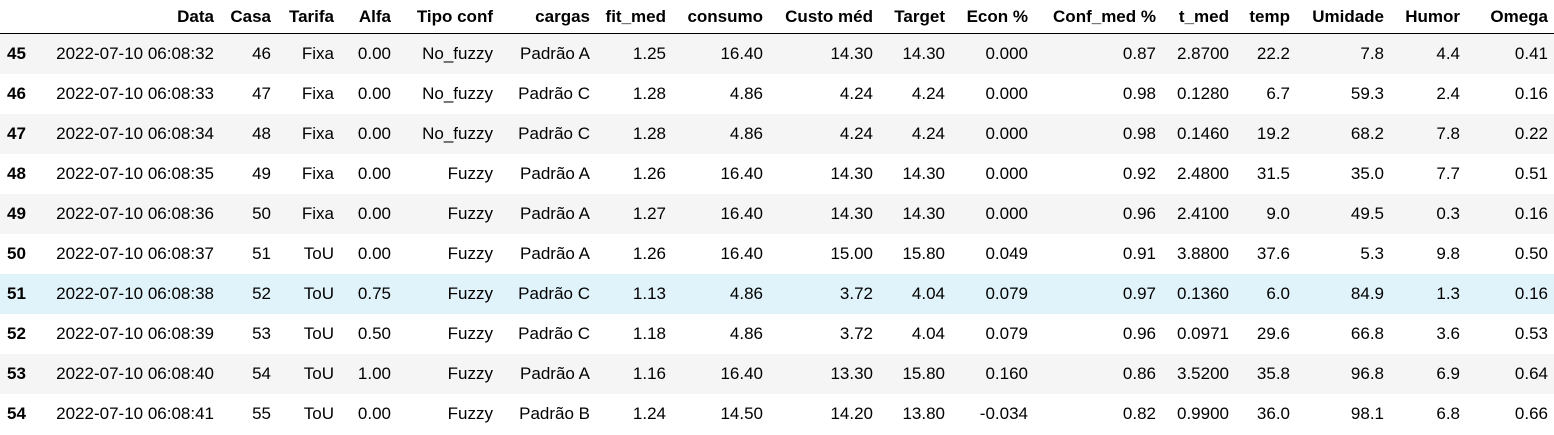 This screenshot has width=1554, height=435. Describe the element at coordinates (1531, 293) in the screenshot. I see `table-cell: 0.16` at that location.